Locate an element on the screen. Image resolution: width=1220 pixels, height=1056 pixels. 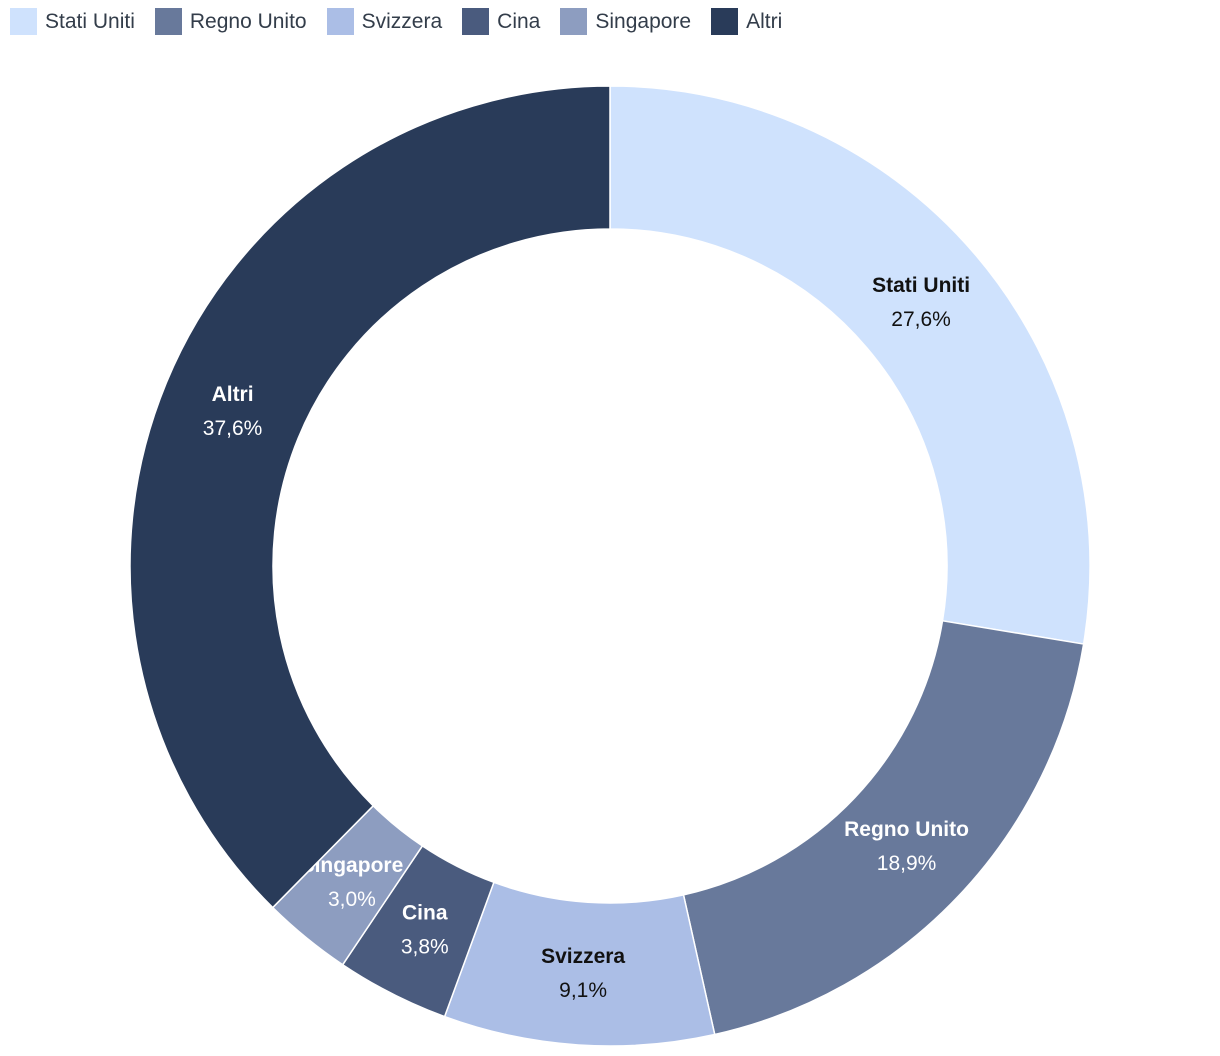
legend-item: Stati Uniti is located at coordinates (72, 21).